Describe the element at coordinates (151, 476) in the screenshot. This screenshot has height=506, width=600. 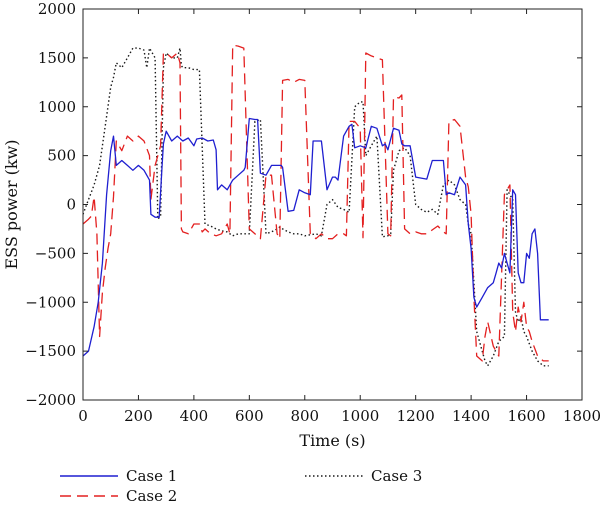
I see `legend-label-case-1: Case 1` at that location.